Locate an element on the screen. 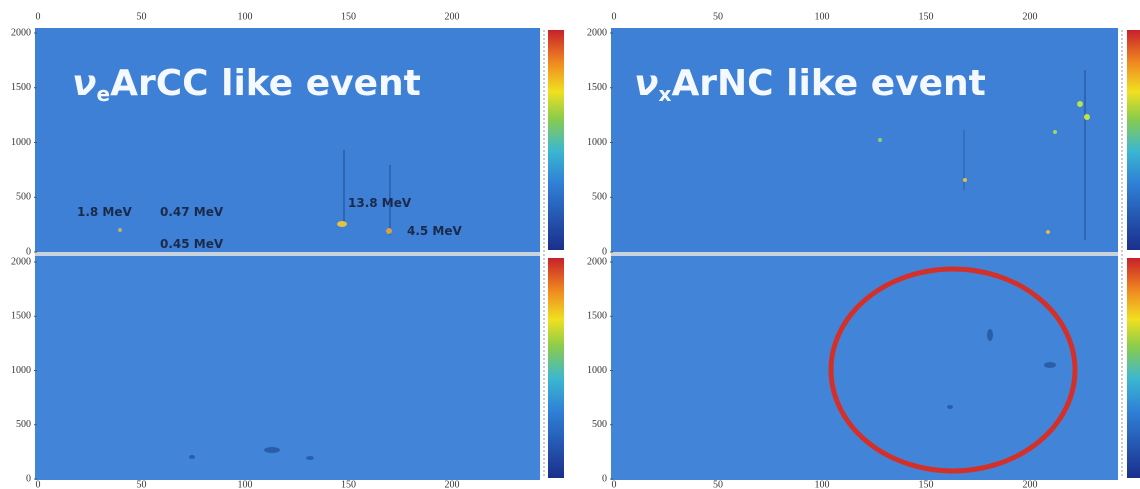  energy-label: 1.8 MeV is located at coordinates (105, 212).